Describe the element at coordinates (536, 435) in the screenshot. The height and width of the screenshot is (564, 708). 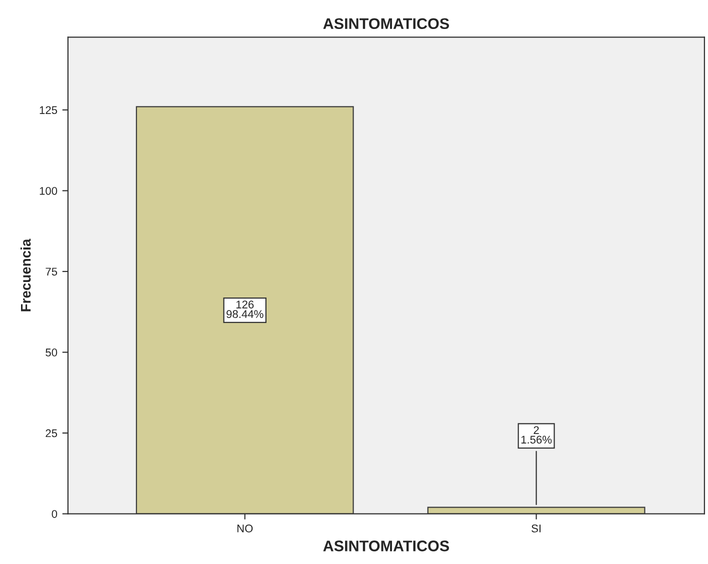
I see `data-label: 2 1.56%` at that location.